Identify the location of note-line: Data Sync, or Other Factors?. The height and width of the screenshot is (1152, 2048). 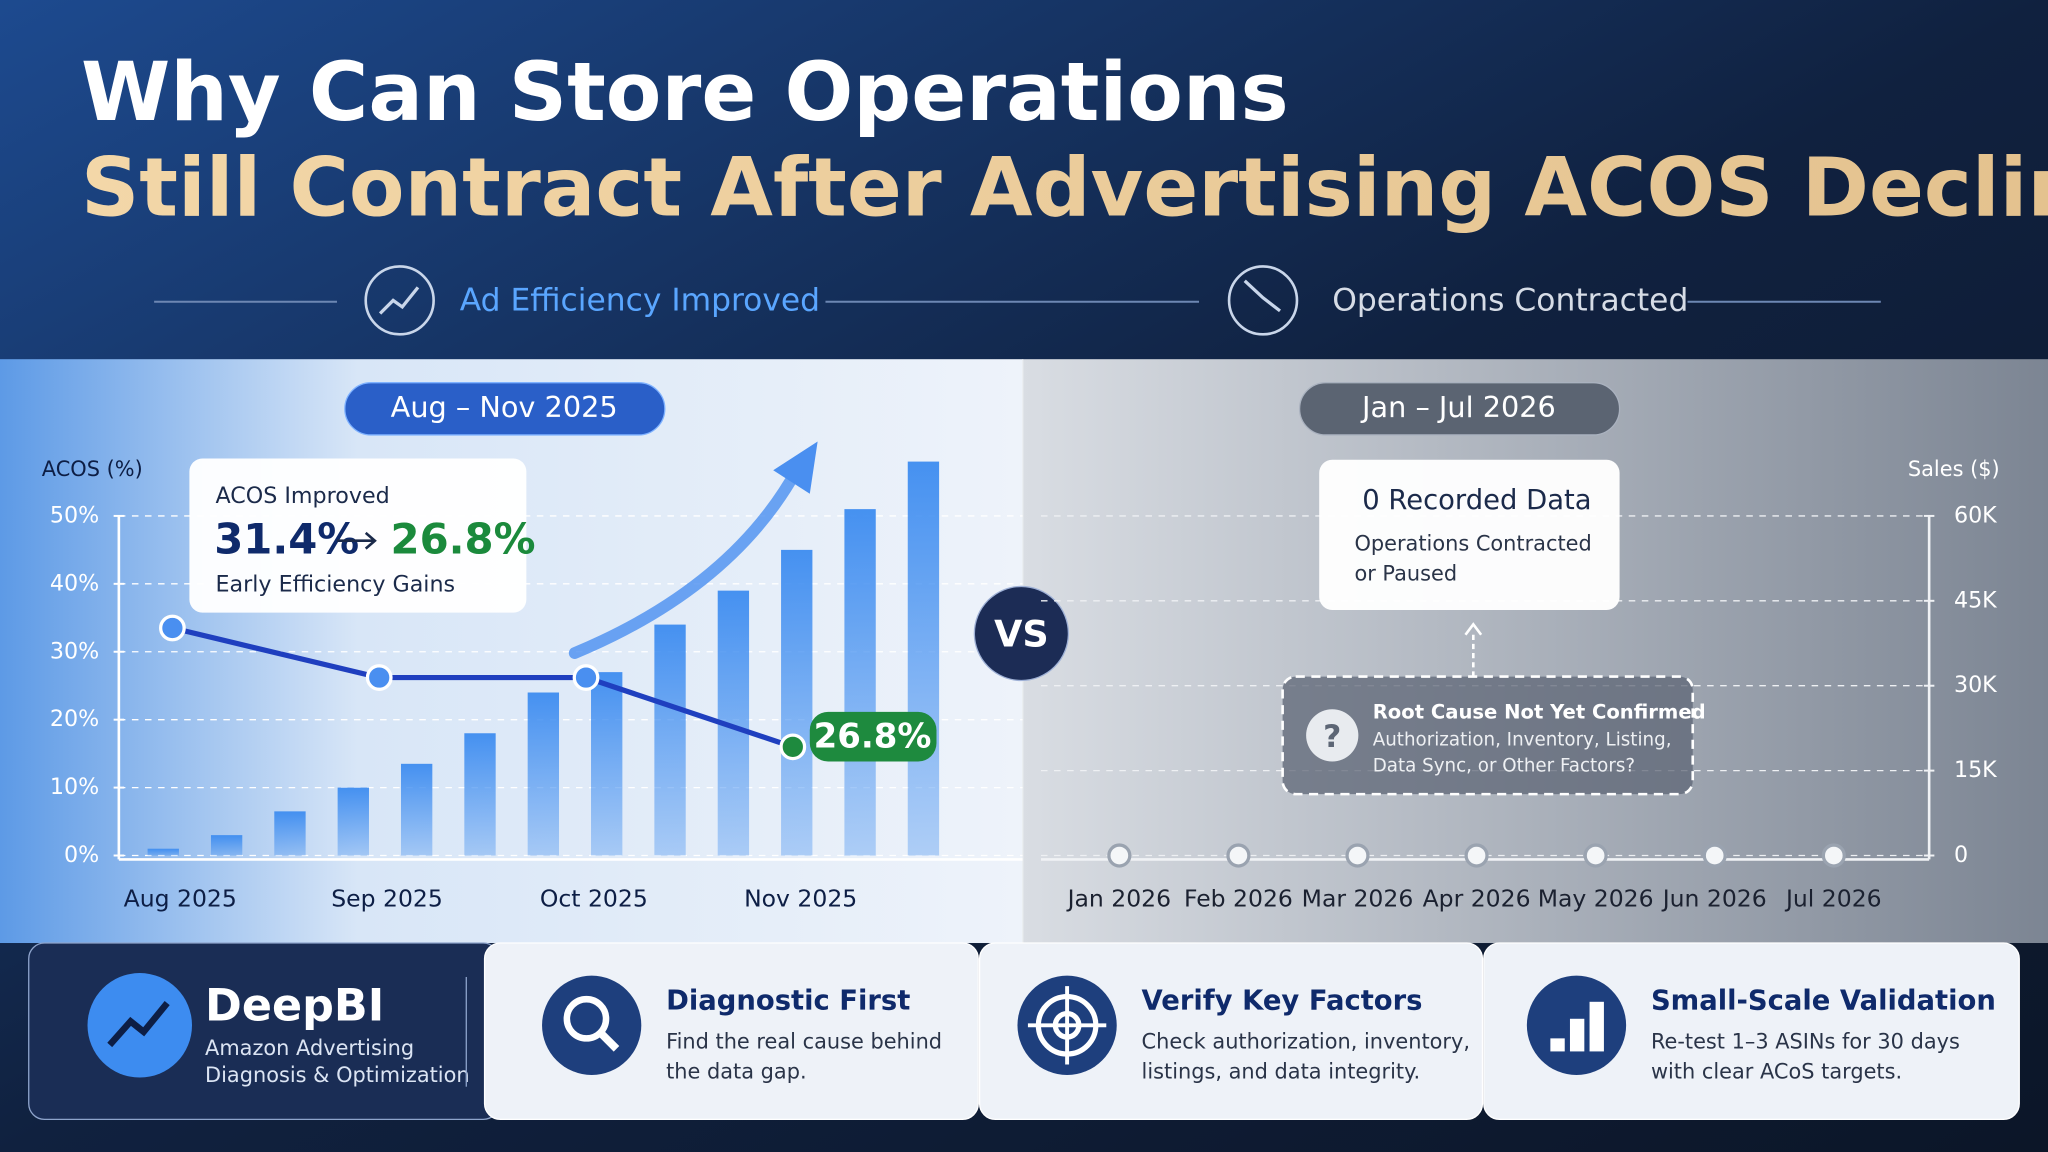
(1504, 766).